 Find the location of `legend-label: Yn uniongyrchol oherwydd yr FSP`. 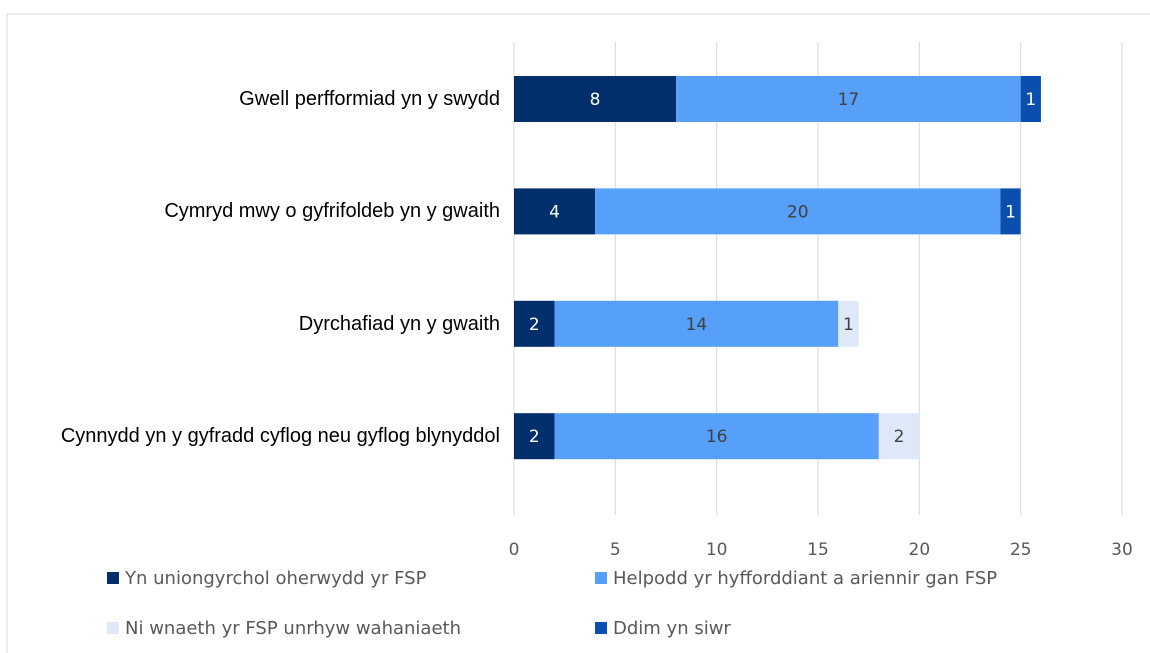

legend-label: Yn uniongyrchol oherwydd yr FSP is located at coordinates (275, 578).